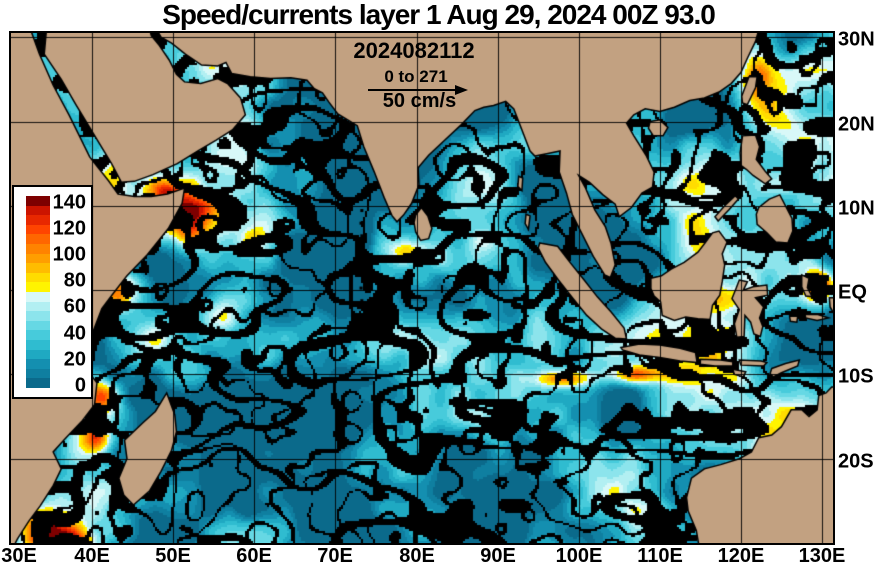 The width and height of the screenshot is (877, 565). What do you see at coordinates (856, 124) in the screenshot?
I see `lat-label-20n: 20N` at bounding box center [856, 124].